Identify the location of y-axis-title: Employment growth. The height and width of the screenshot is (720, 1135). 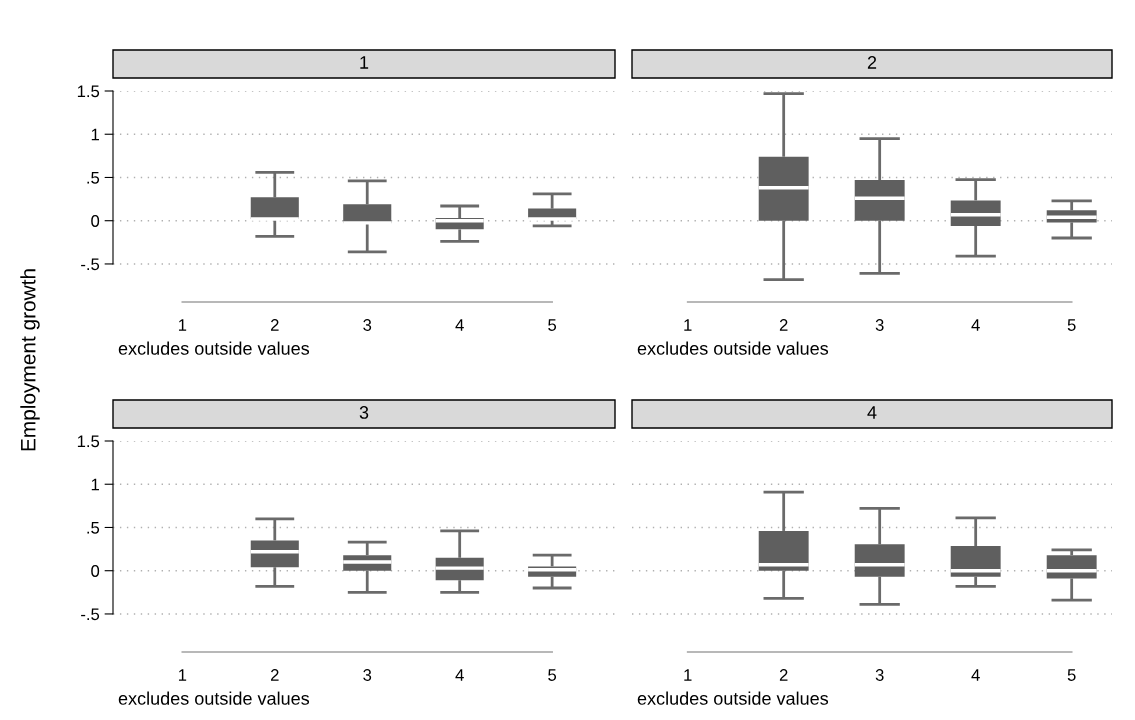
(30, 360).